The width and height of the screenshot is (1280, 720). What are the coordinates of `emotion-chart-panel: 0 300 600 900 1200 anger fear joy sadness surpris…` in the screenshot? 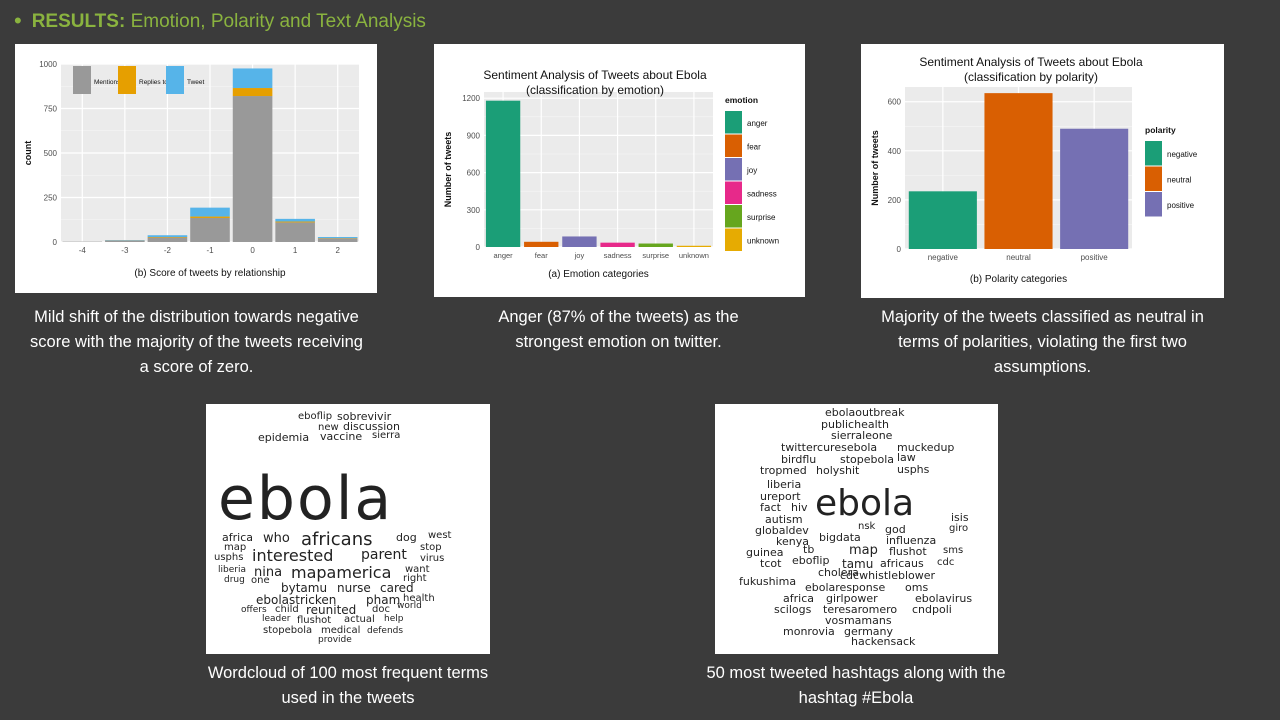 It's located at (619, 170).